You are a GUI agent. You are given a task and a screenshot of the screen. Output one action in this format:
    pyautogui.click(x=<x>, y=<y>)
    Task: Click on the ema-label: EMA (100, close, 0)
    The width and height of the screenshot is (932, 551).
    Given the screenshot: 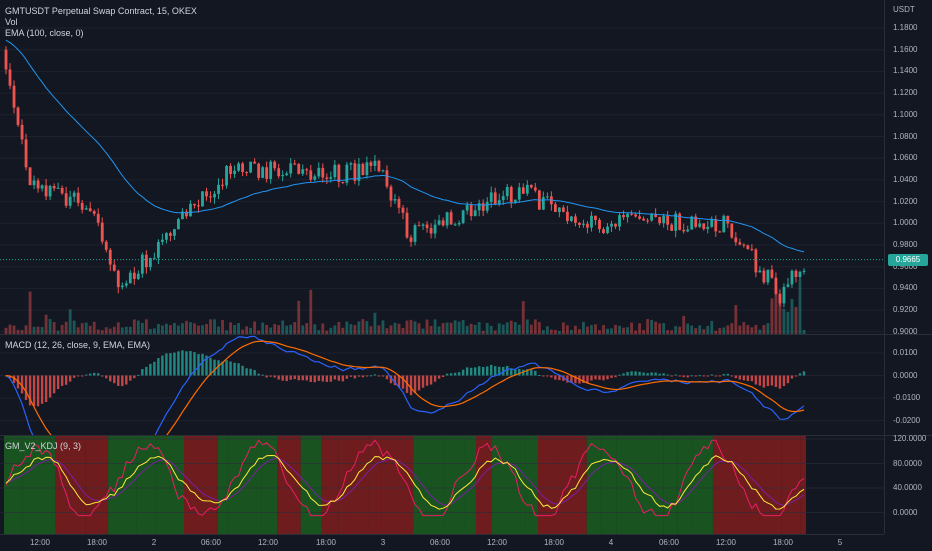 What is the action you would take?
    pyautogui.click(x=44, y=33)
    